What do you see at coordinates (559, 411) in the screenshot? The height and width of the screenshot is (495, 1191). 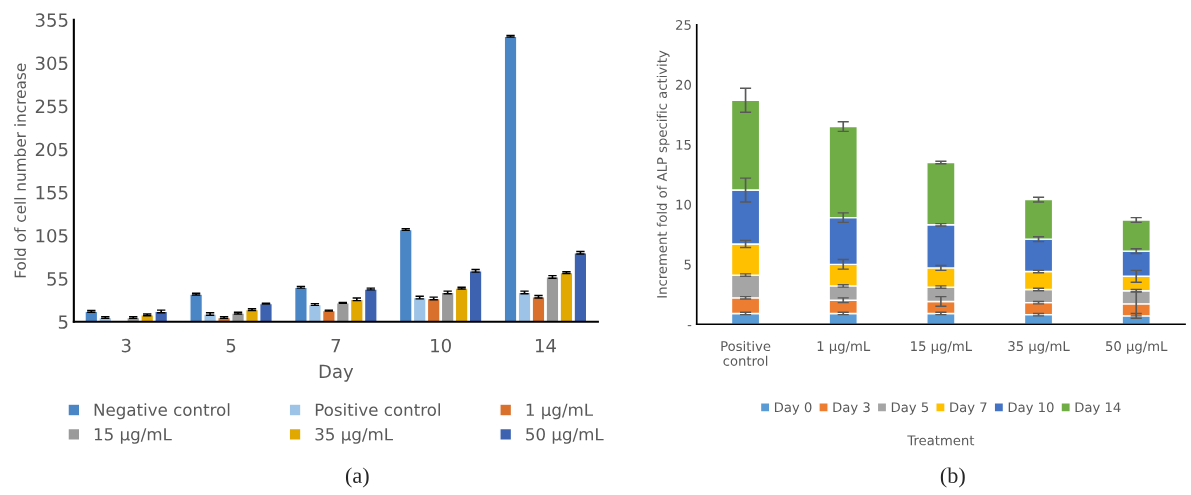 I see `legend-label: 1 µg/mL` at bounding box center [559, 411].